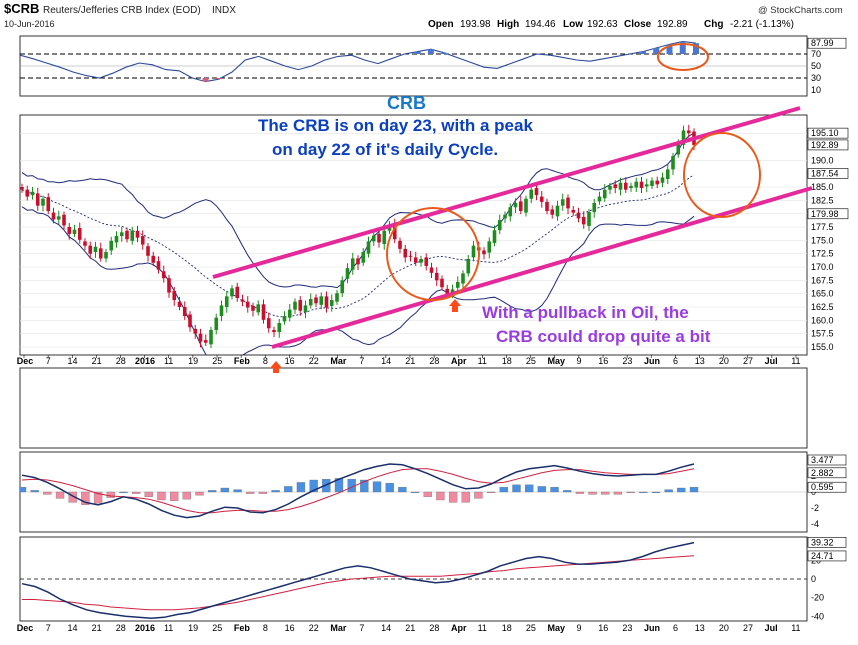 This screenshot has width=858, height=645. What do you see at coordinates (827, 473) in the screenshot?
I see `signal-value-badge` at bounding box center [827, 473].